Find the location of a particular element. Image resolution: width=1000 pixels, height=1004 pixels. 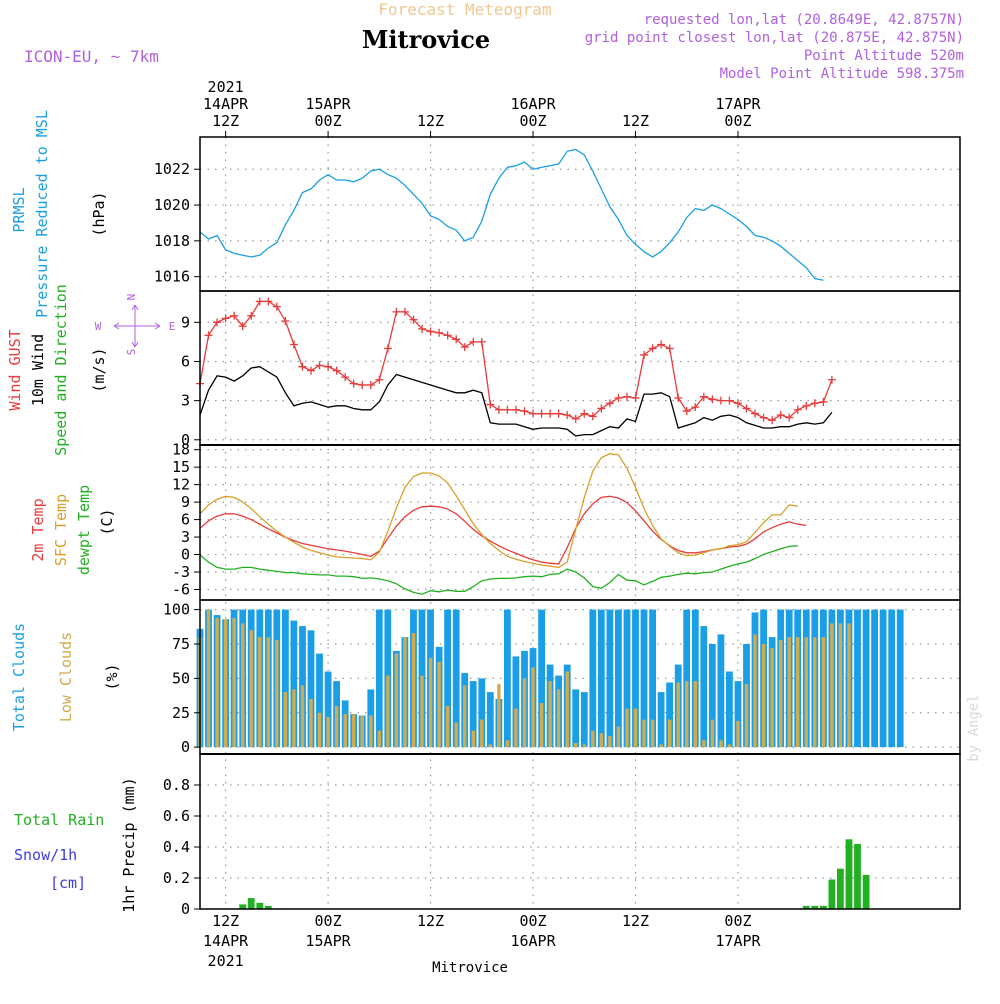

compass-s-label: S is located at coordinates (131, 352).